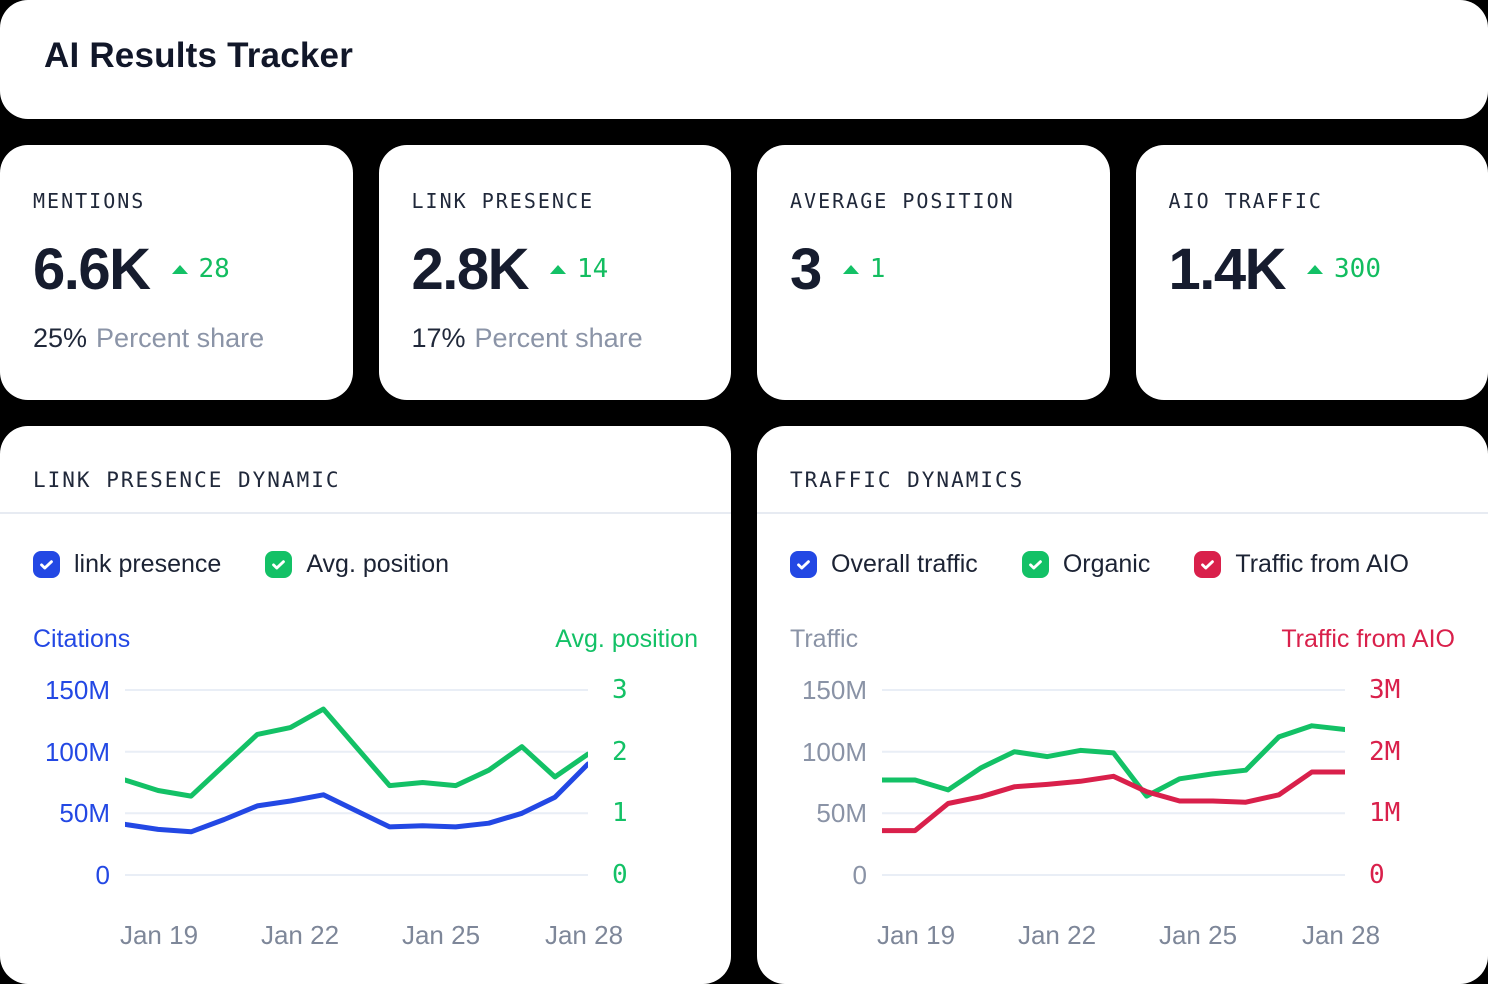  I want to click on kpi-delta-value: 14, so click(593, 269).